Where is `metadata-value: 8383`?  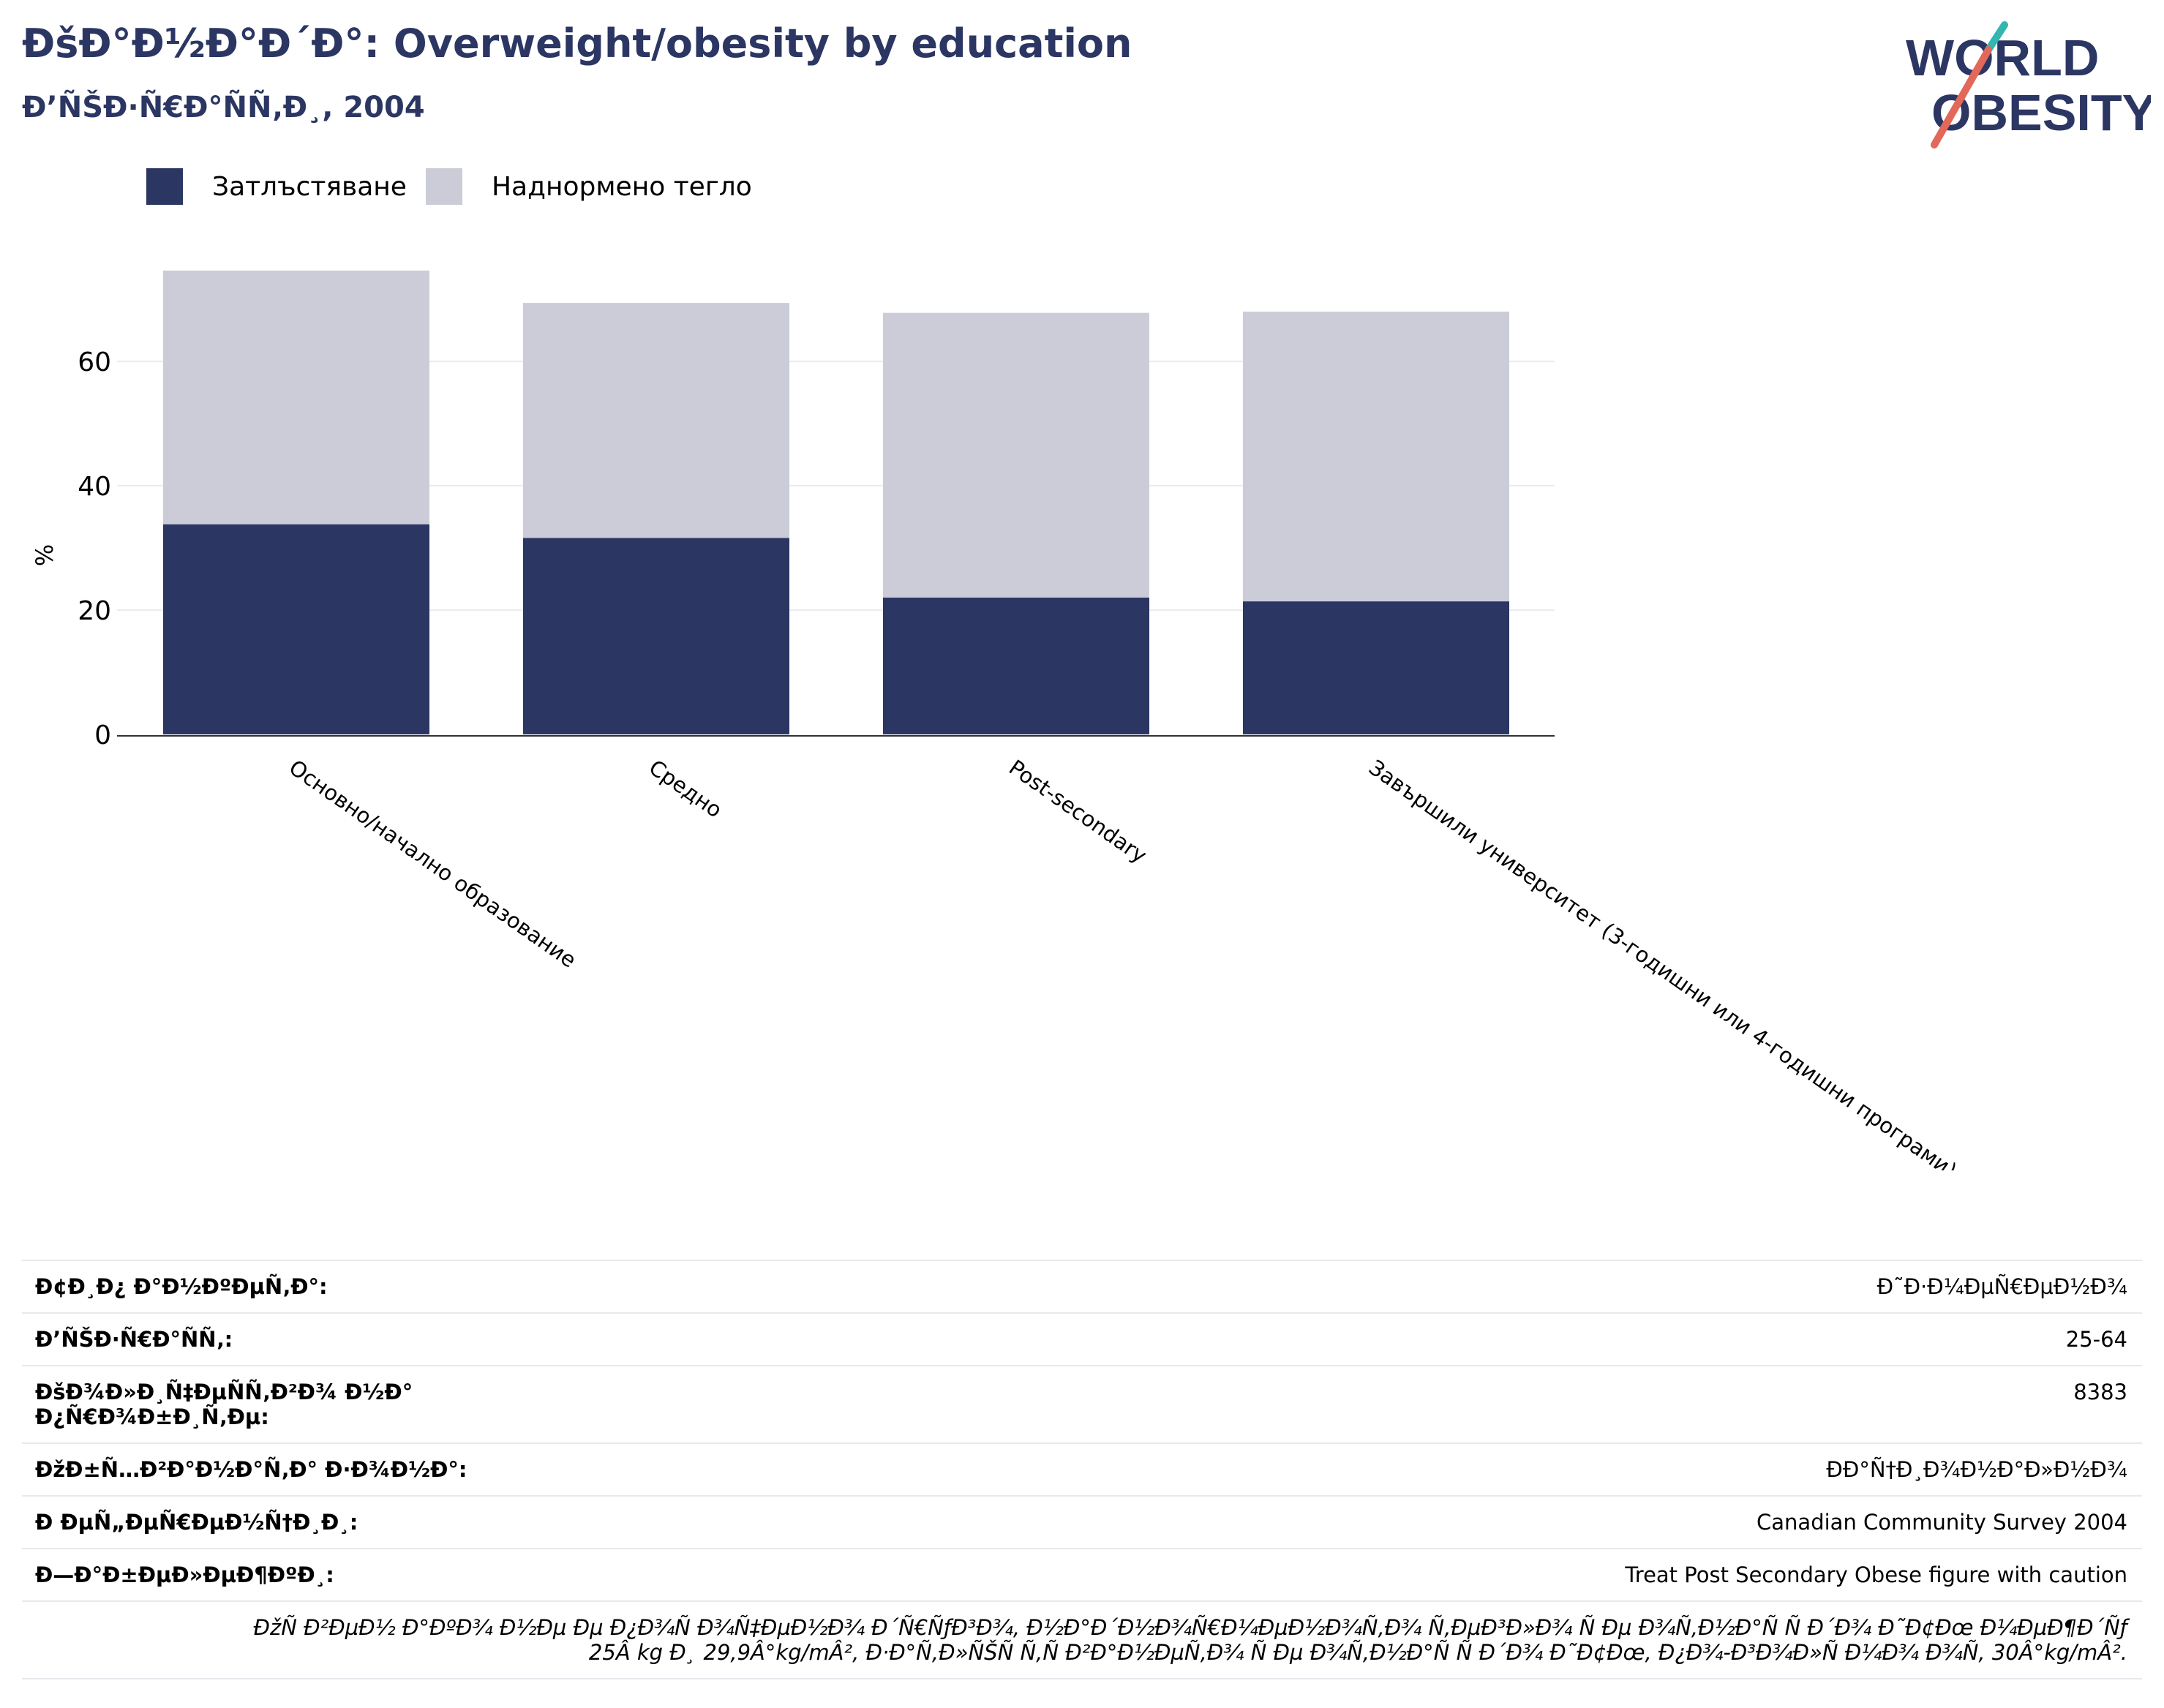 metadata-value: 8383 is located at coordinates (2100, 1392).